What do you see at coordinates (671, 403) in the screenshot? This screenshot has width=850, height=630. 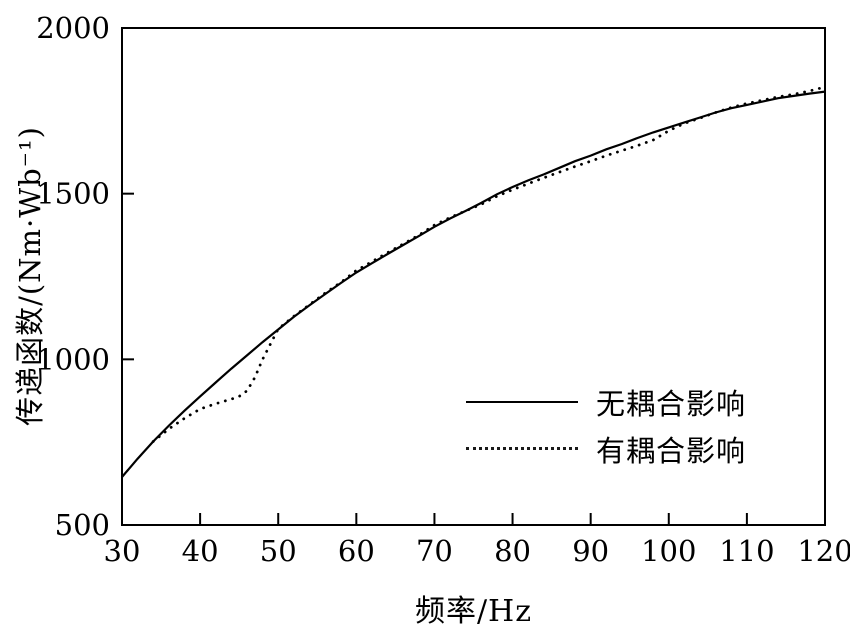 I see `legend-label: 无耦合影响` at bounding box center [671, 403].